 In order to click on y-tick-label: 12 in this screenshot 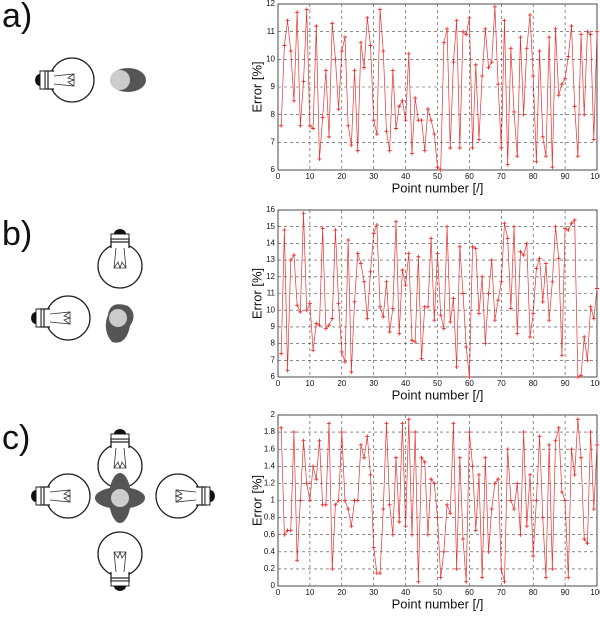, I will do `click(270, 4)`.